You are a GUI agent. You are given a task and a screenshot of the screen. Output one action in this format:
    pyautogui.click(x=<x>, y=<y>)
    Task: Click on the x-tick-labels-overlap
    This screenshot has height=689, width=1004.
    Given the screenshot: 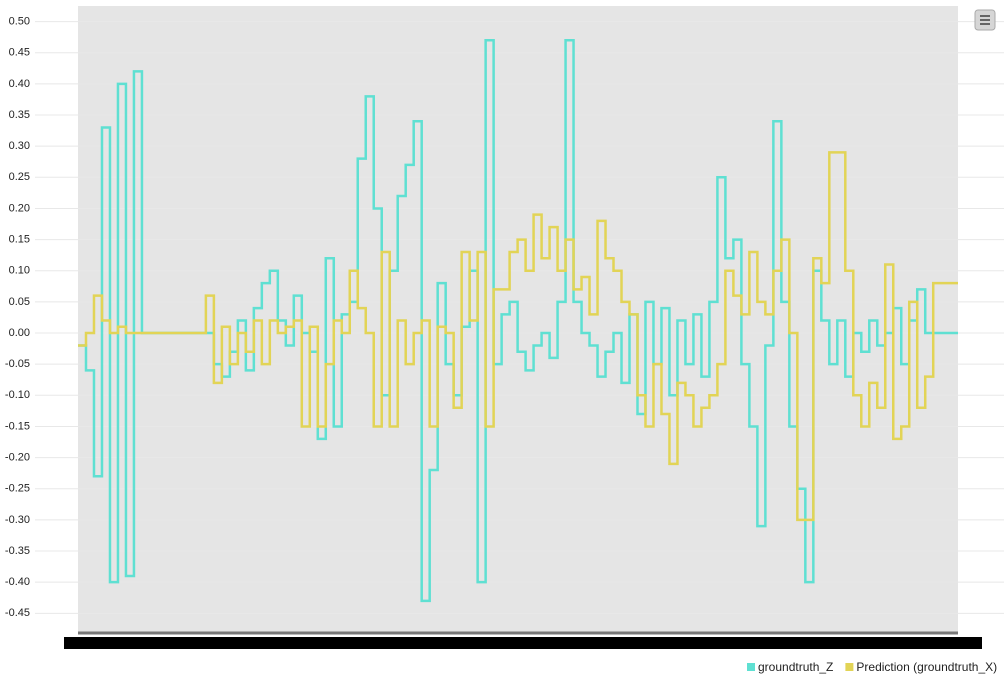 What is the action you would take?
    pyautogui.click(x=523, y=643)
    